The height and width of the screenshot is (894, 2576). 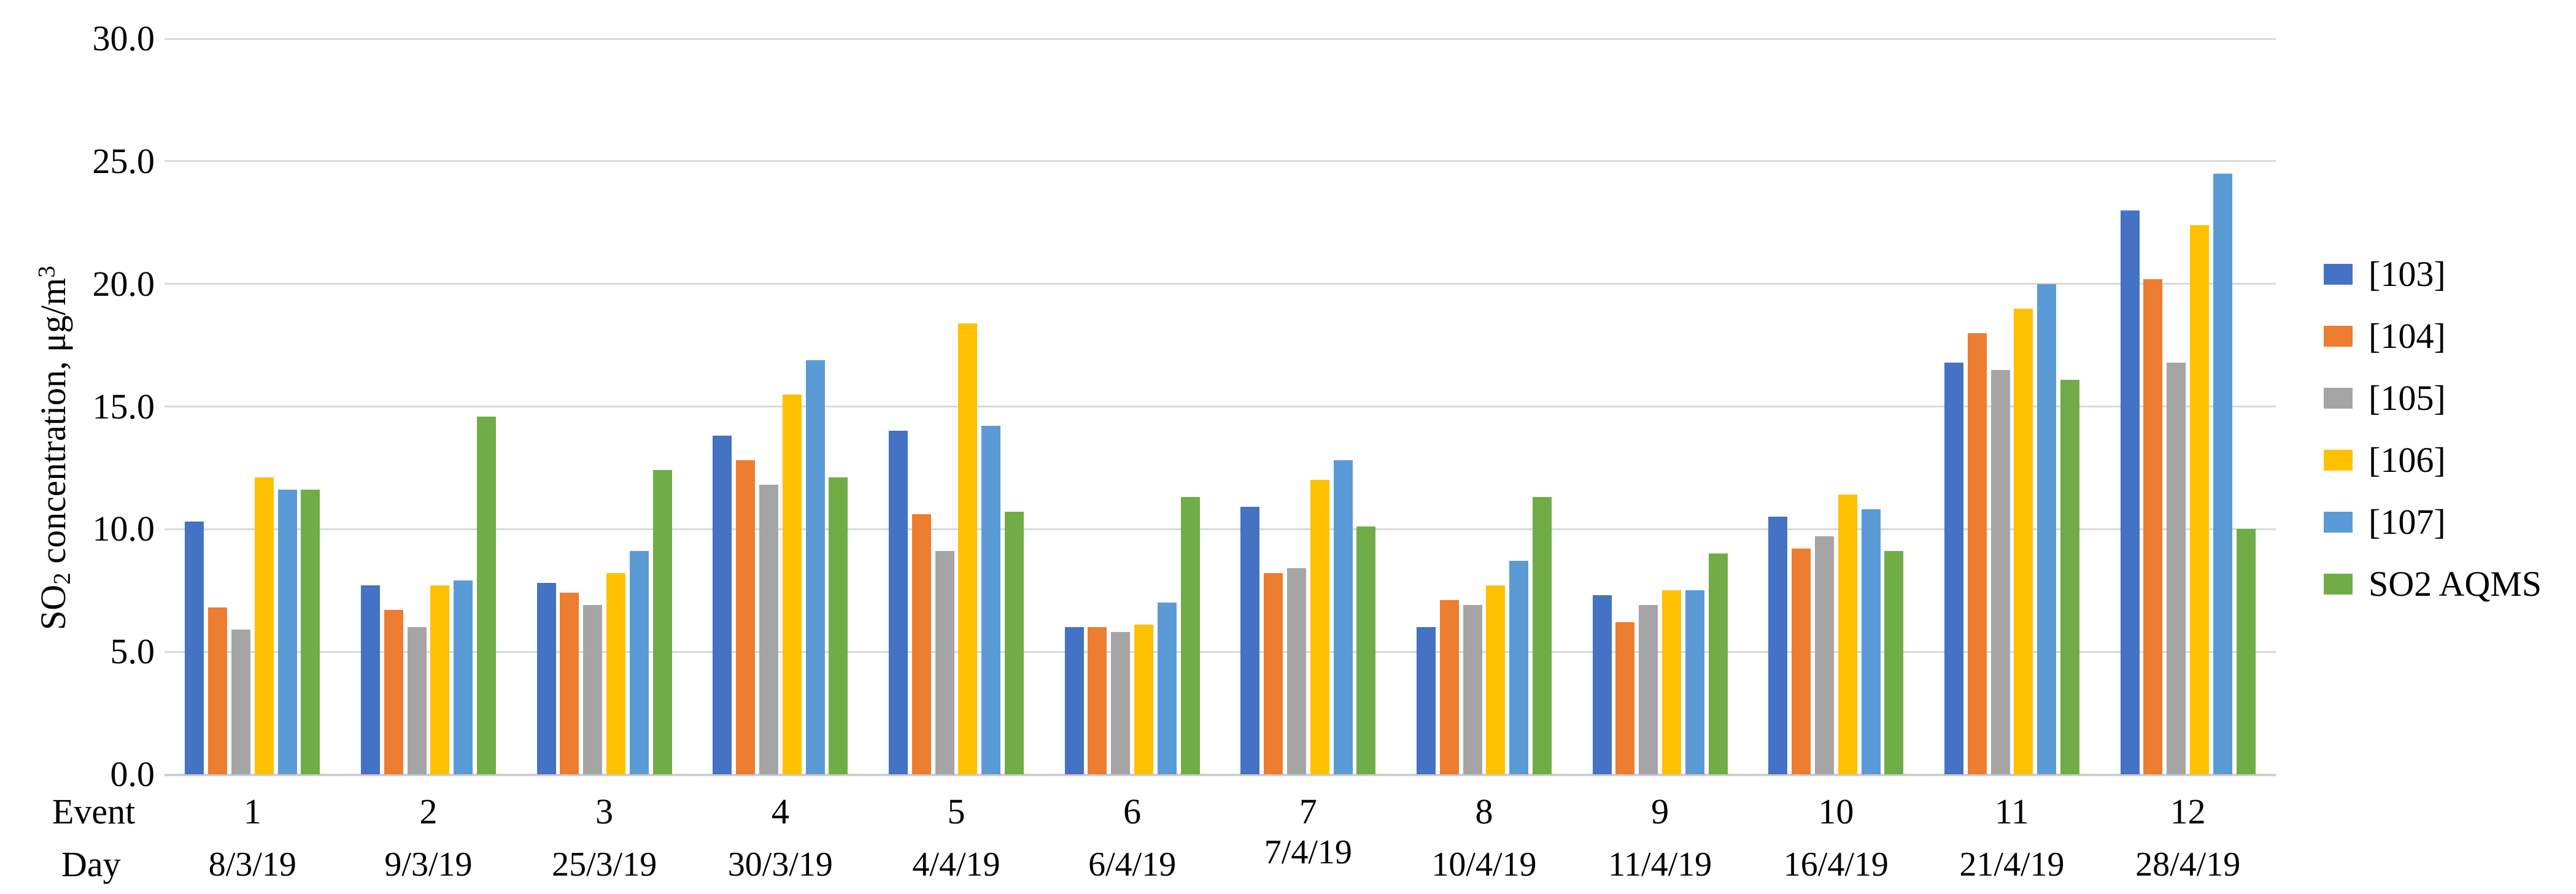 I want to click on y-tick-label: 0.0, so click(x=132, y=774).